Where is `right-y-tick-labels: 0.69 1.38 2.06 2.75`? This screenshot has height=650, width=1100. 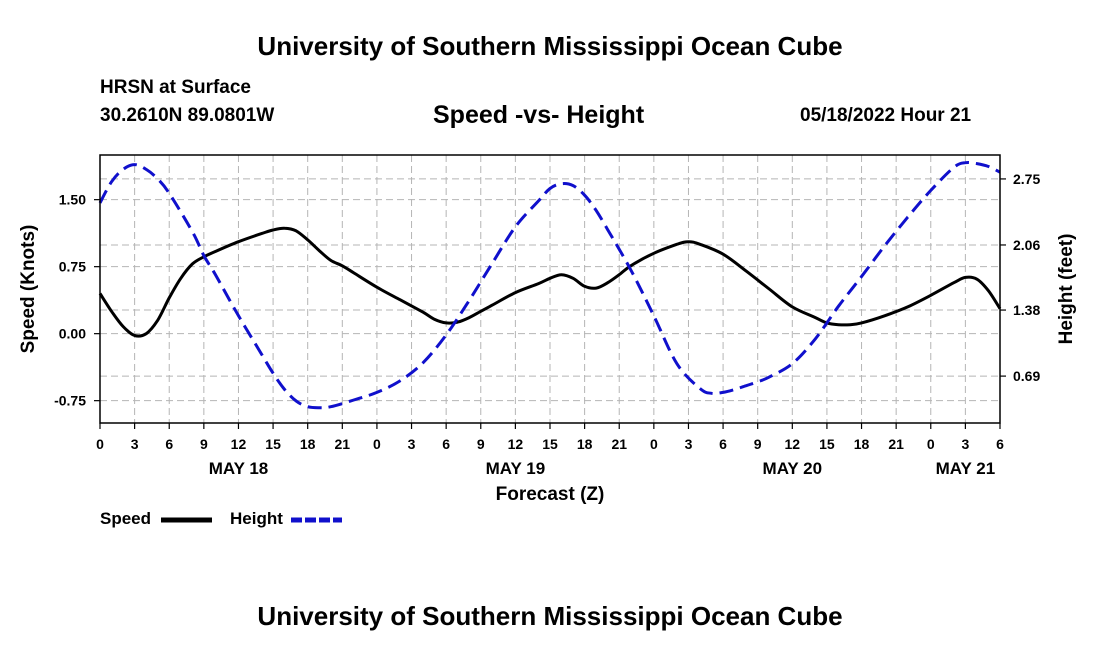 right-y-tick-labels: 0.69 1.38 2.06 2.75 is located at coordinates (1026, 277).